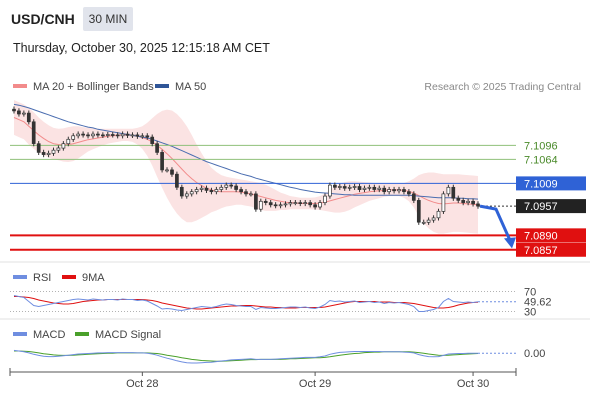 The height and width of the screenshot is (400, 590). I want to click on x-axis: Oct 28 Oct 29 Oct 30, so click(263, 379).